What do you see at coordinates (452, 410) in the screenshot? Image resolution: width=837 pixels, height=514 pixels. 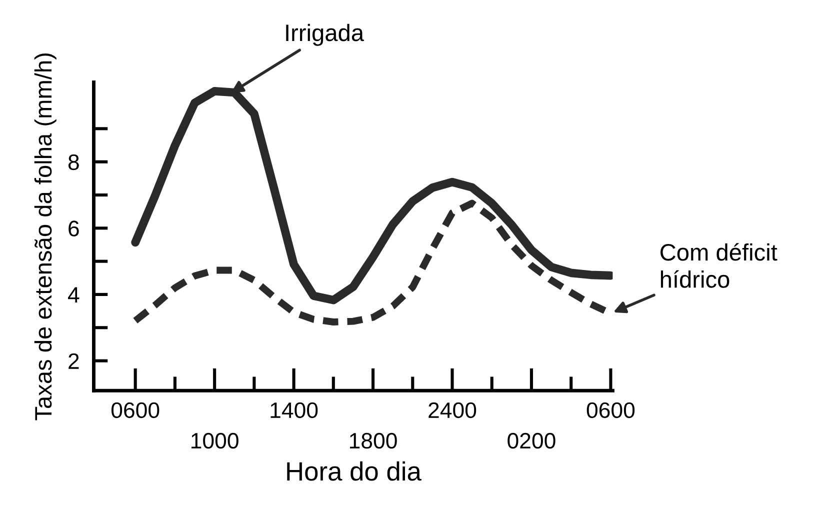 I see `x-tick-label: 2400` at bounding box center [452, 410].